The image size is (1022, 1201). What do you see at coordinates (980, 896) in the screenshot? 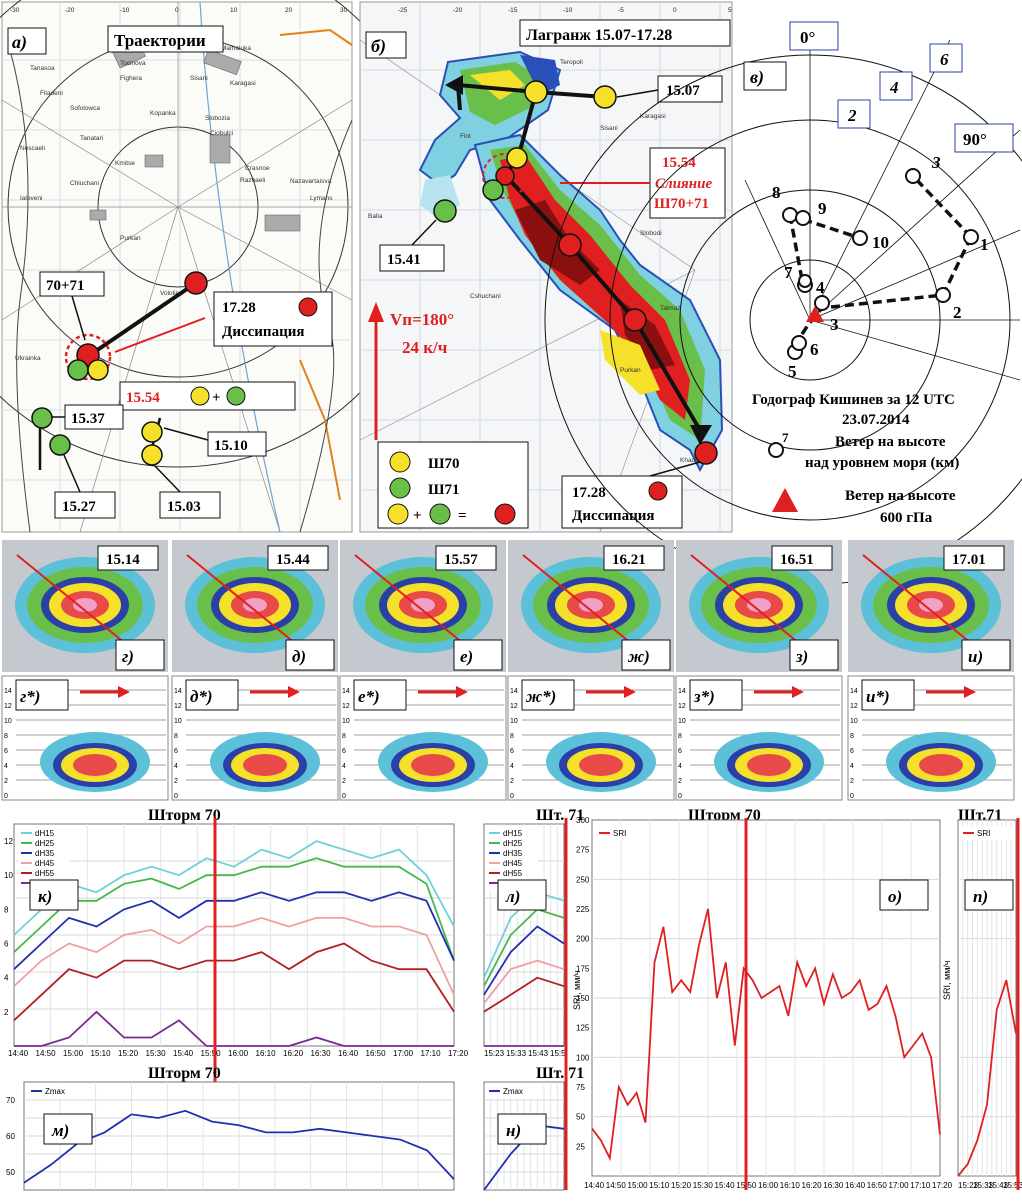
I see `chart-letter: п)` at bounding box center [980, 896].